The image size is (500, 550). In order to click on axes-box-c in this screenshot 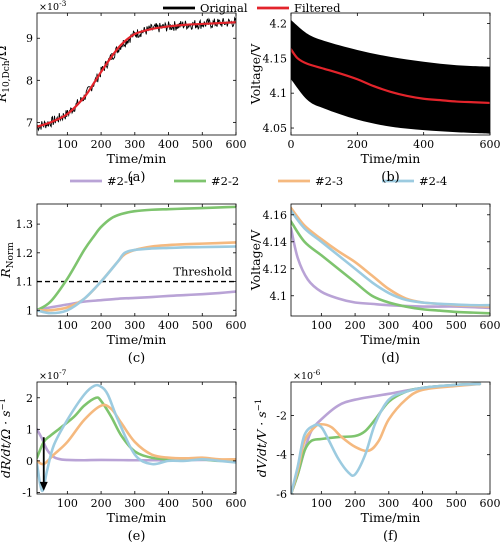, I will do `click(136, 260)`.